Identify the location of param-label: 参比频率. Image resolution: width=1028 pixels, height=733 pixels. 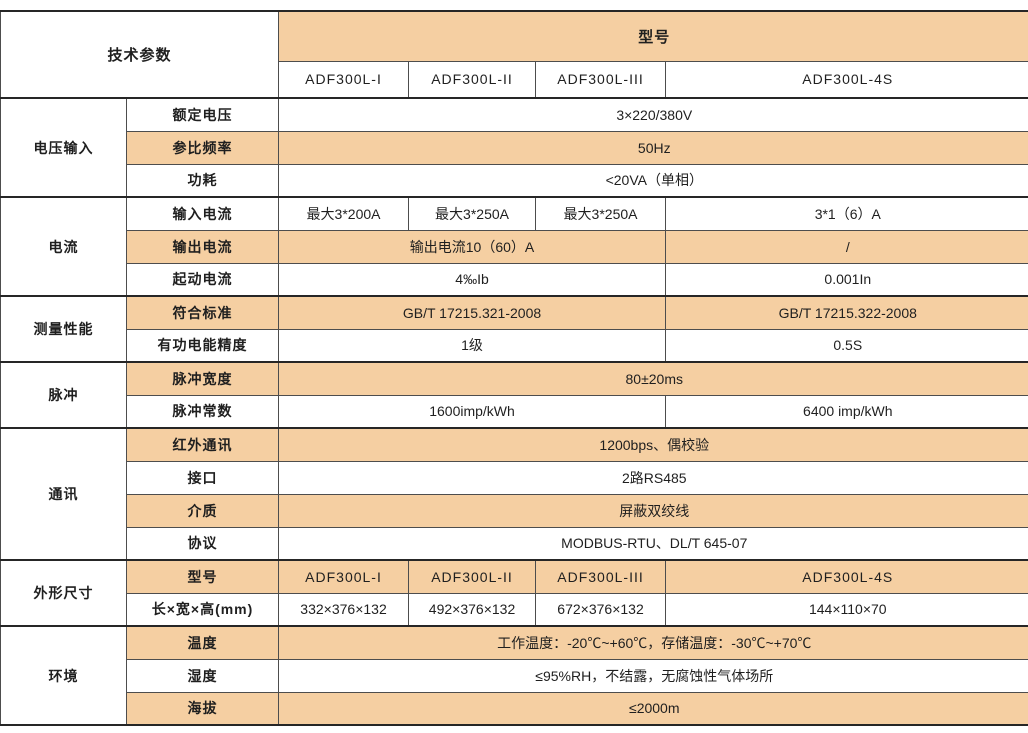
(202, 147).